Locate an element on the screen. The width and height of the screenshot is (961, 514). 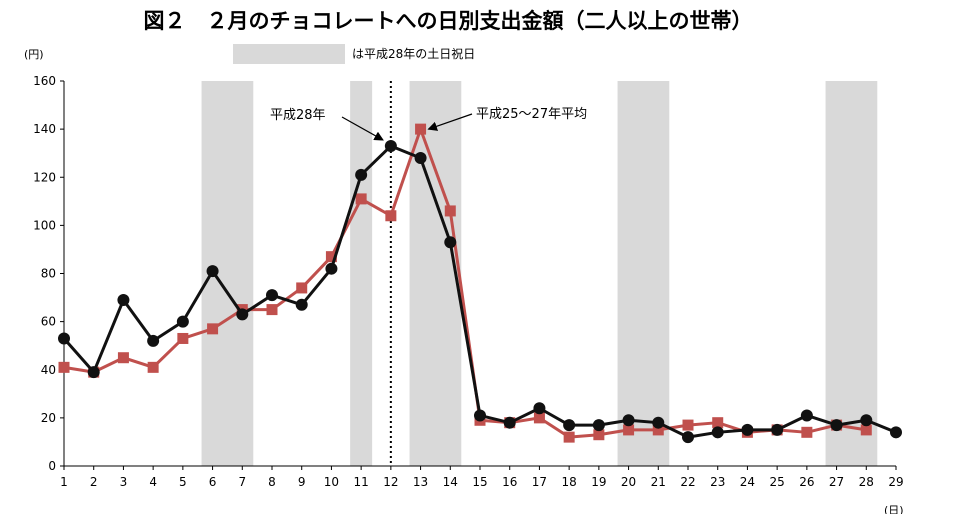
x-tick-label-23: 23 is located at coordinates (717, 482).